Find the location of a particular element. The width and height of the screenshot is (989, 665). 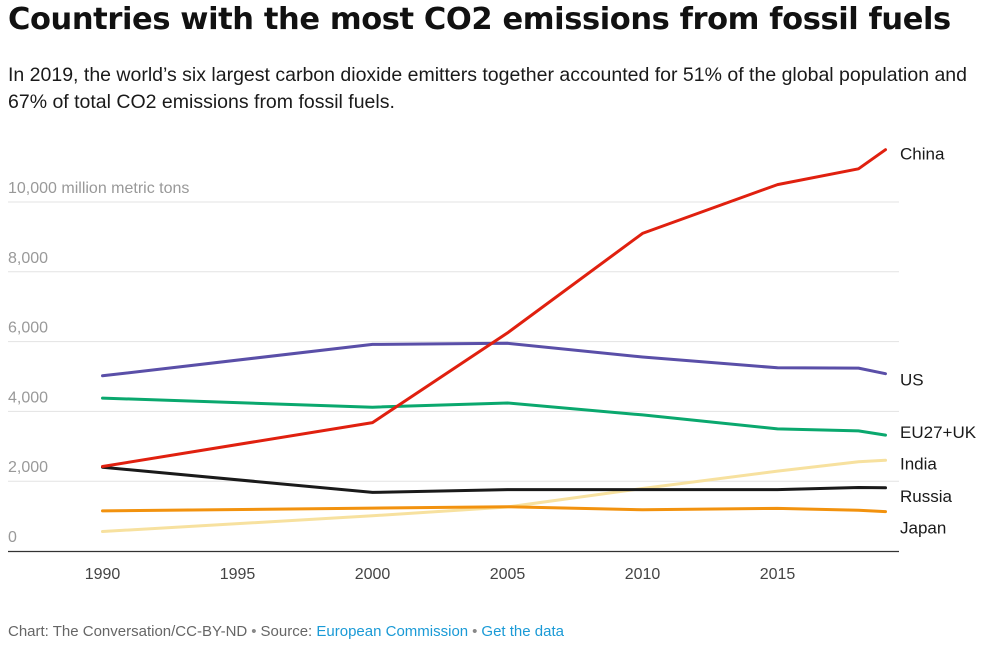

x-tick-label: 2000 is located at coordinates (373, 574).